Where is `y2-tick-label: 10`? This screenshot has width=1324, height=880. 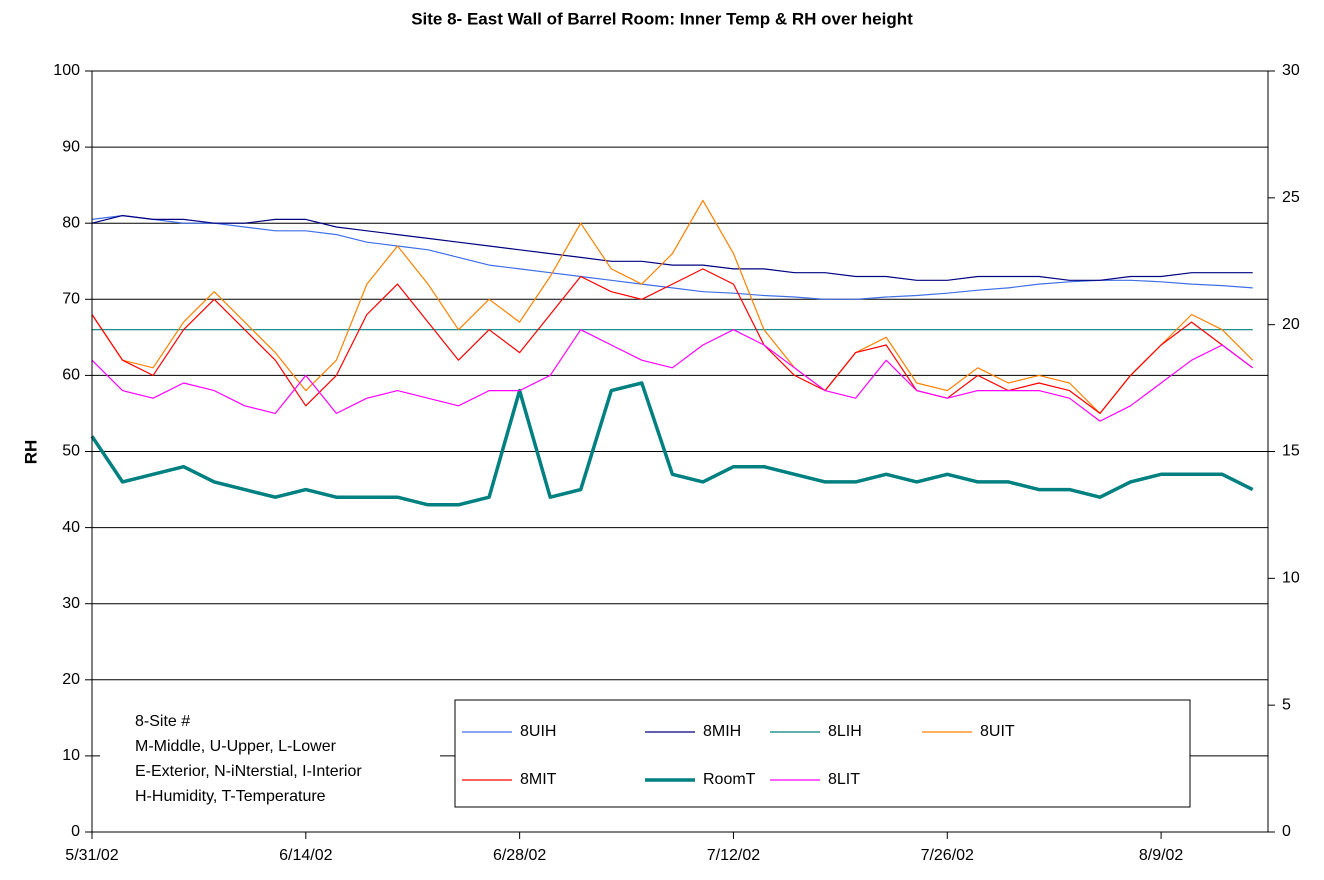 y2-tick-label: 10 is located at coordinates (1291, 578).